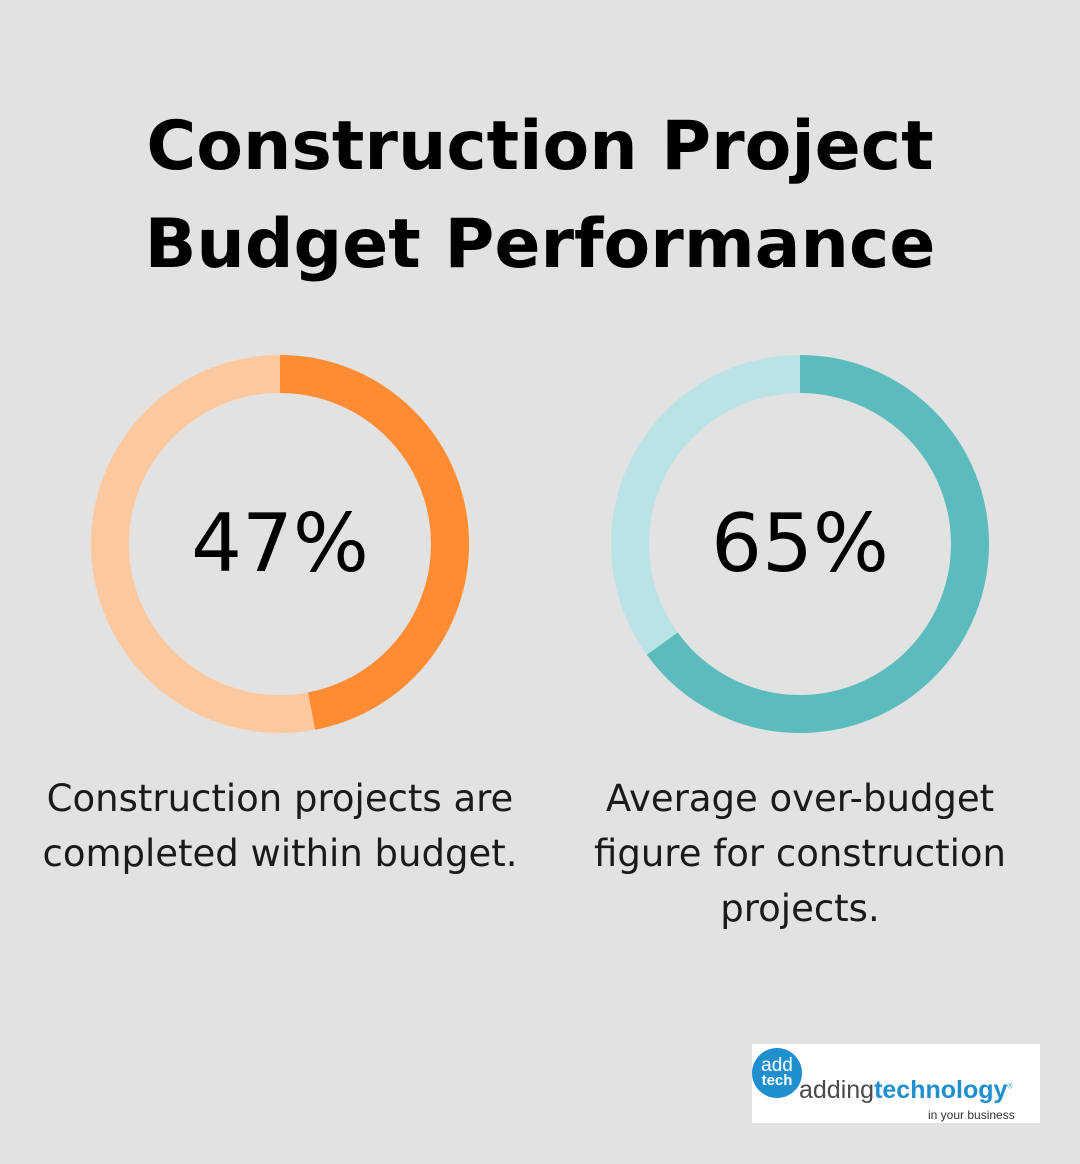 The height and width of the screenshot is (1164, 1080). What do you see at coordinates (837, 1090) in the screenshot?
I see `logo-wordmark-part-1: adding` at bounding box center [837, 1090].